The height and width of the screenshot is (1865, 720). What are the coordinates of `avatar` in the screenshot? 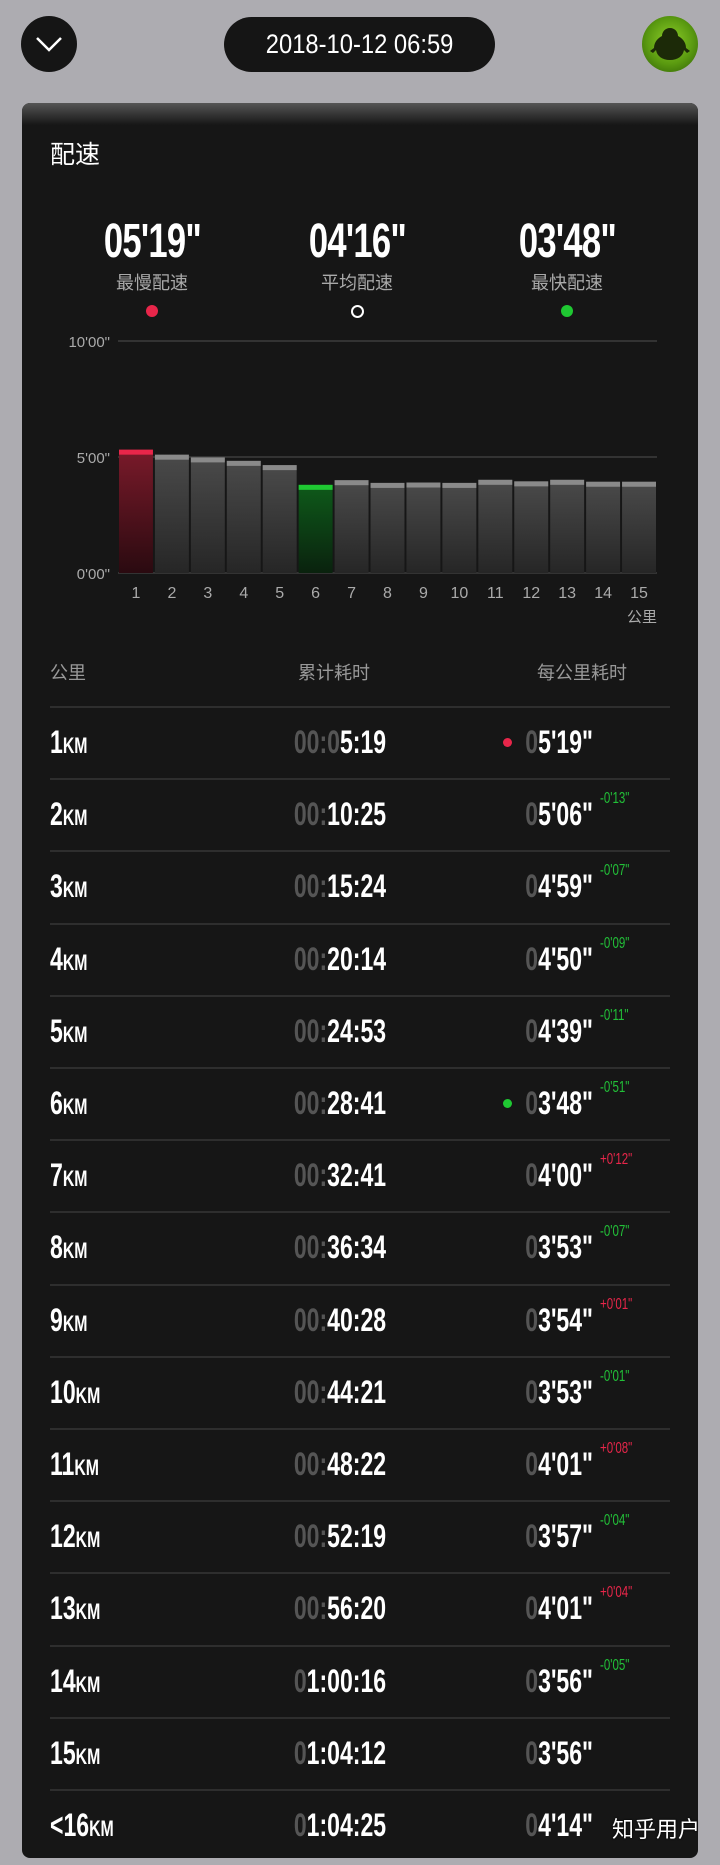 It's located at (670, 44).